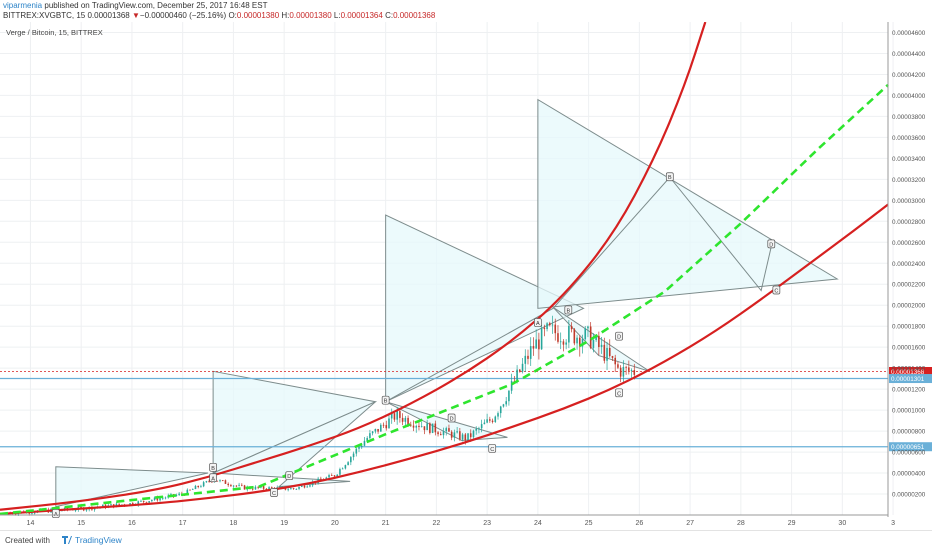 This screenshot has width=932, height=551. What do you see at coordinates (389, 15) in the screenshot?
I see `close-label: C:` at bounding box center [389, 15].